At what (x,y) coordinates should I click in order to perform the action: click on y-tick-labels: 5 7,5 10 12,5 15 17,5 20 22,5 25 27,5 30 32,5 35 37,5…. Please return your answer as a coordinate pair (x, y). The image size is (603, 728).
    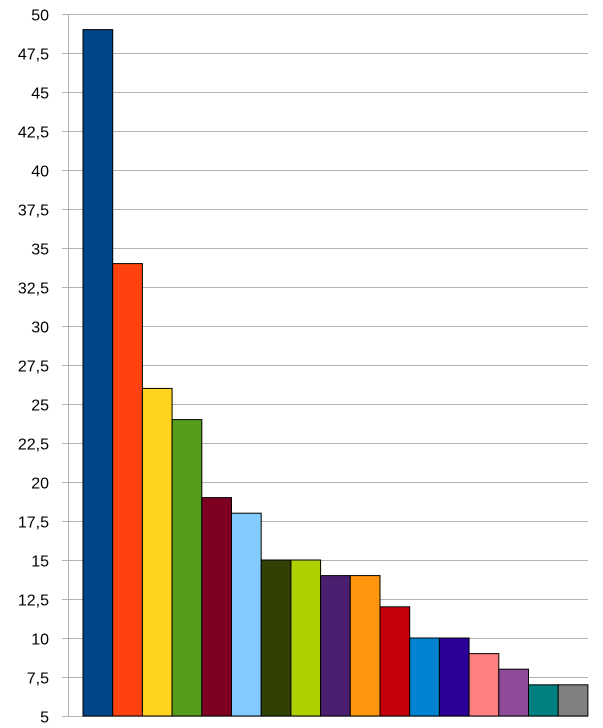
    Looking at the image, I should click on (33, 367).